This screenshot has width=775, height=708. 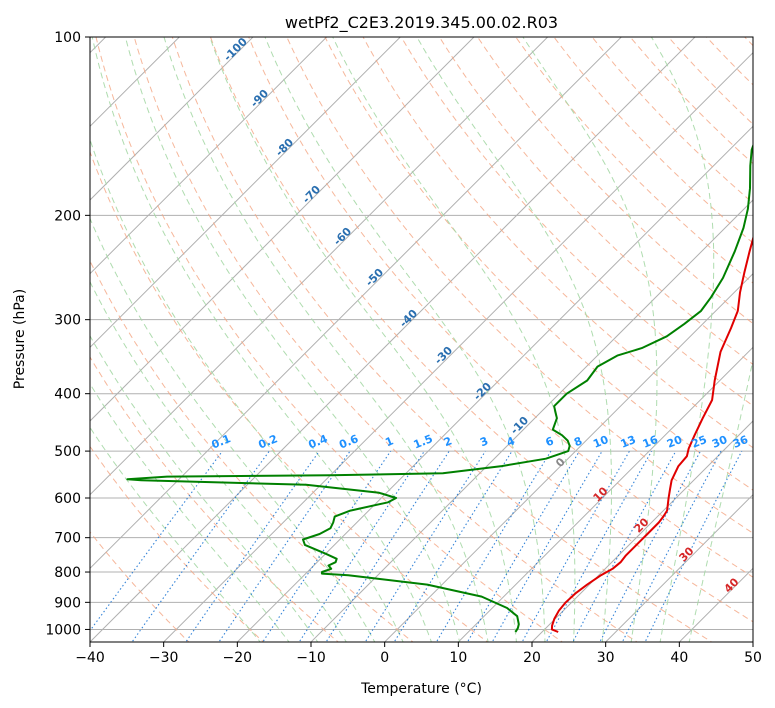 I want to click on temperature-profile, so click(x=651, y=434).